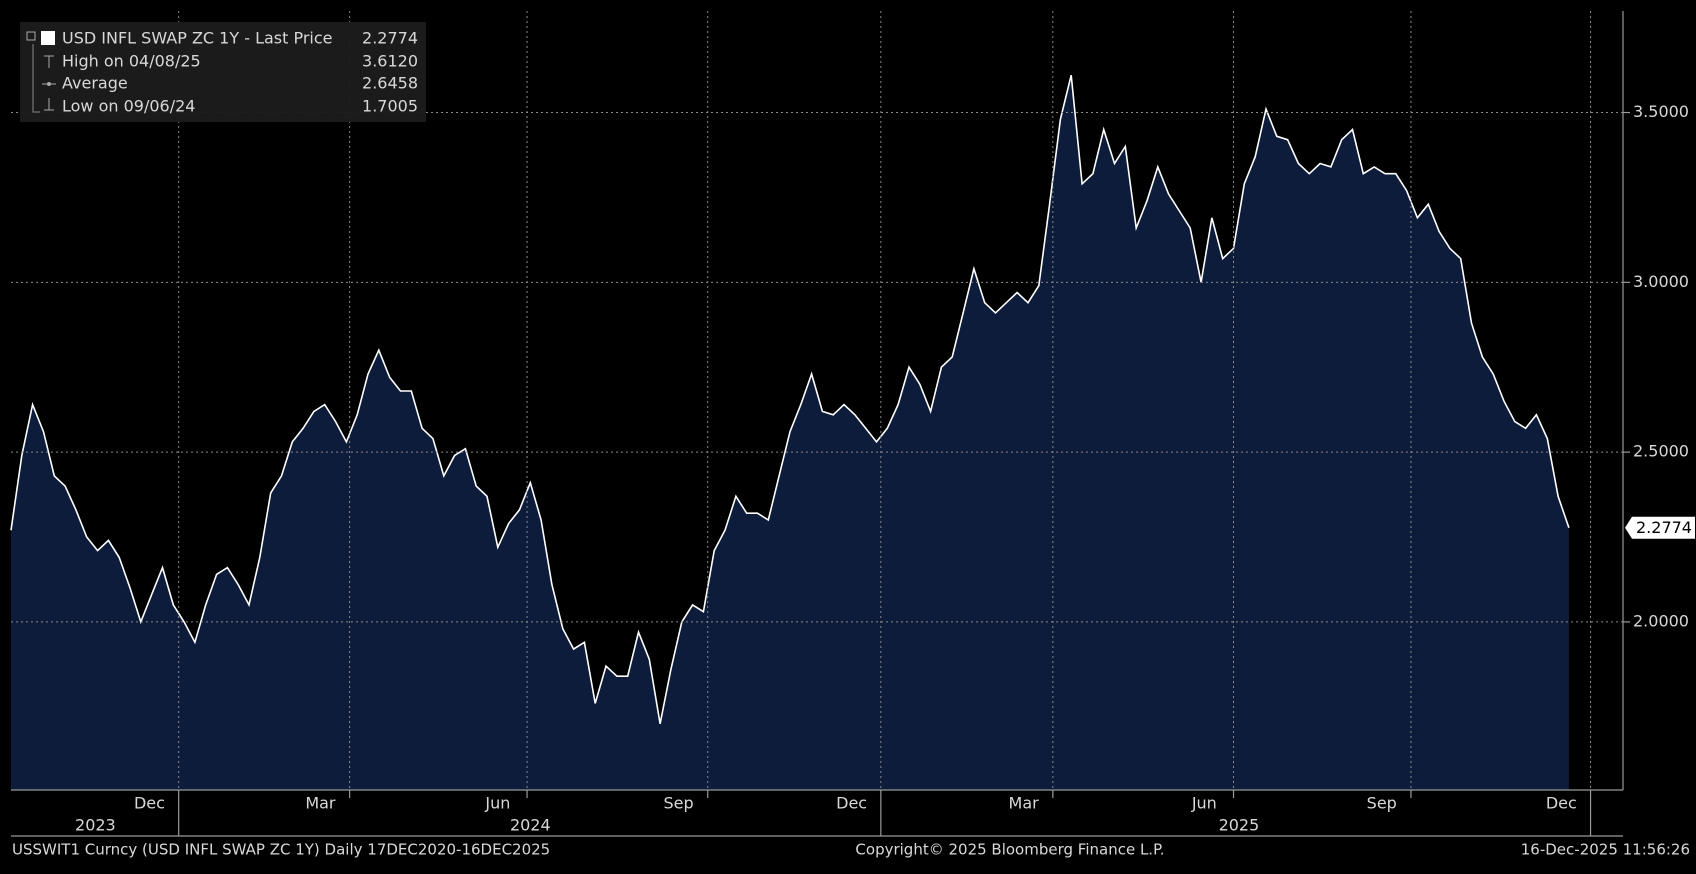 The image size is (1696, 874). What do you see at coordinates (31, 36) in the screenshot?
I see `legend-collapse-icon` at bounding box center [31, 36].